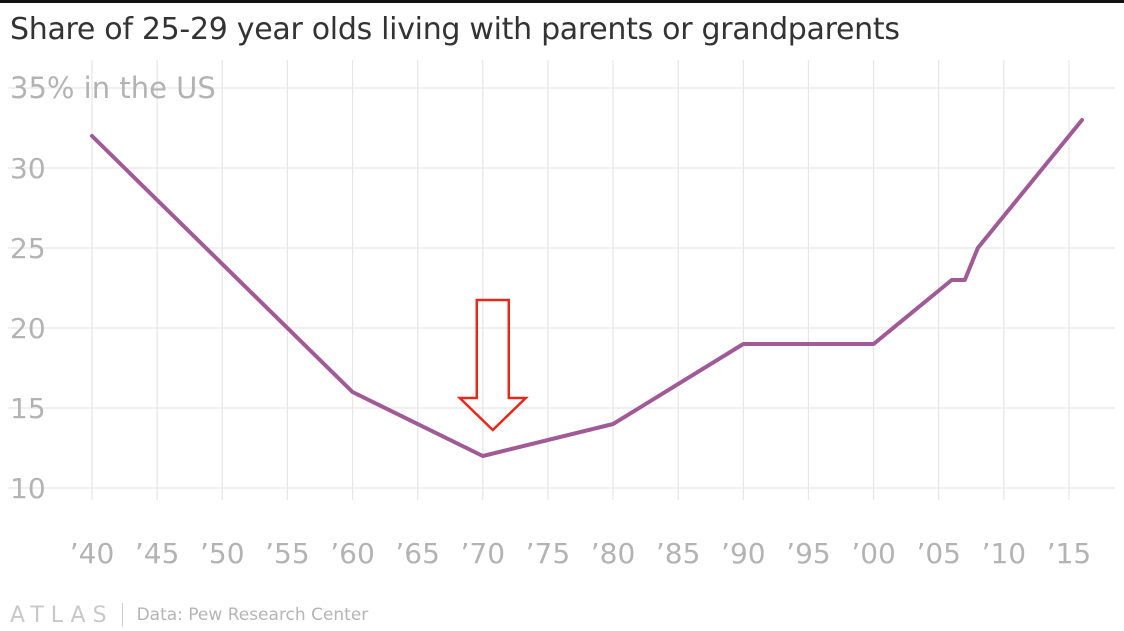 This screenshot has width=1124, height=631. Describe the element at coordinates (562, 1) in the screenshot. I see `top-border` at that location.